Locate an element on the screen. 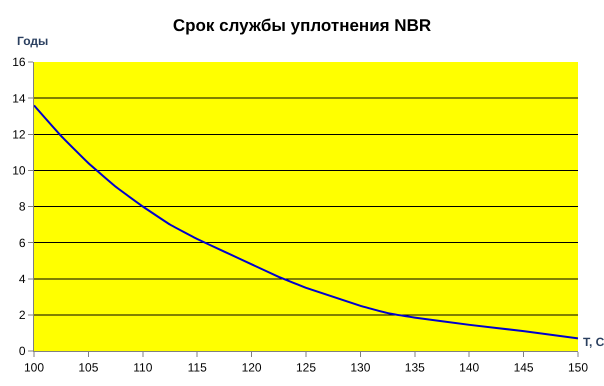  y-axis-title: Годы is located at coordinates (32, 41).